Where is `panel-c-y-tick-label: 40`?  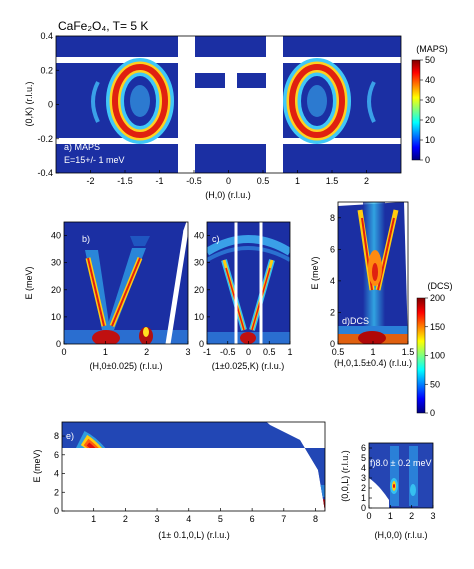
panel-c-y-tick-label: 40 is located at coordinates (199, 236).